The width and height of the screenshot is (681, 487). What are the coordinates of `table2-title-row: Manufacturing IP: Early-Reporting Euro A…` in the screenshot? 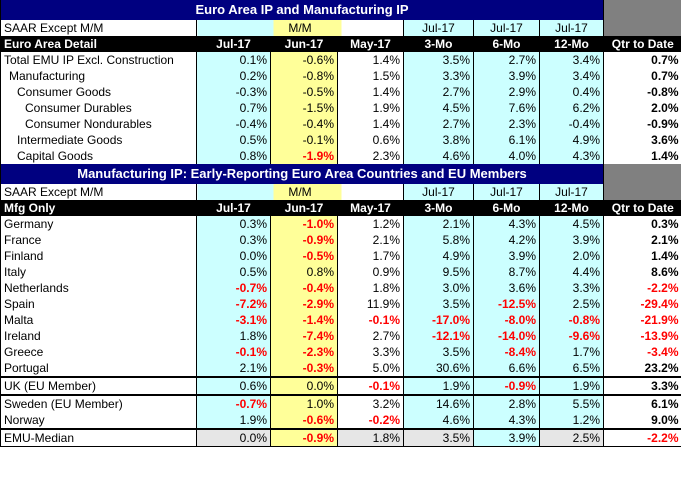 It's located at (340, 174).